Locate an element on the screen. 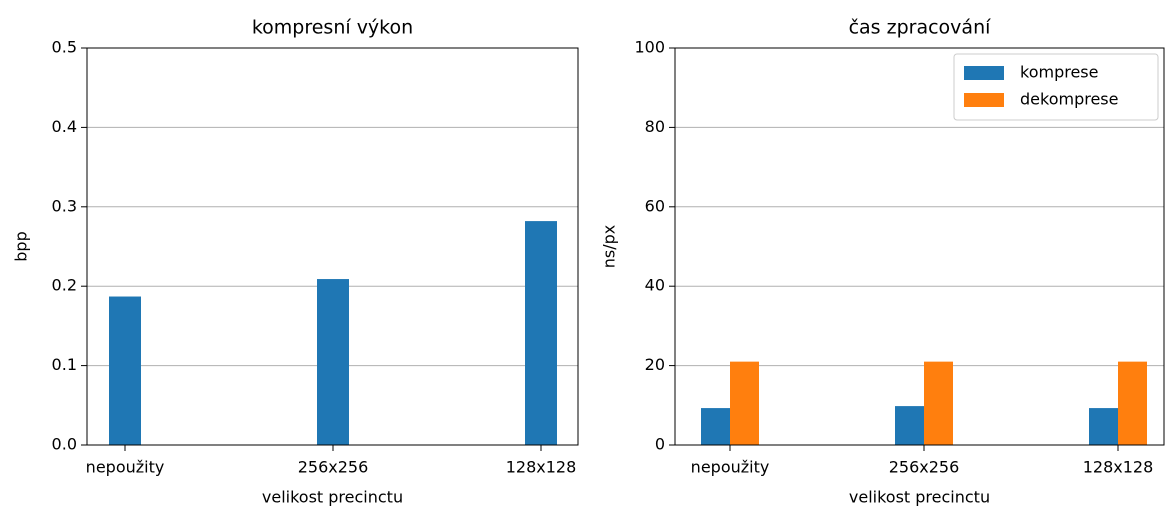  y-tick-label: 40 is located at coordinates (655, 285).